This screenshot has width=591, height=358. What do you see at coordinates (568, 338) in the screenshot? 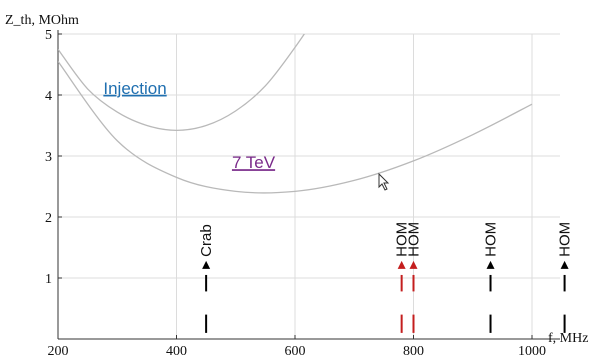
I see `x-axis-title: f, MHz` at bounding box center [568, 338].